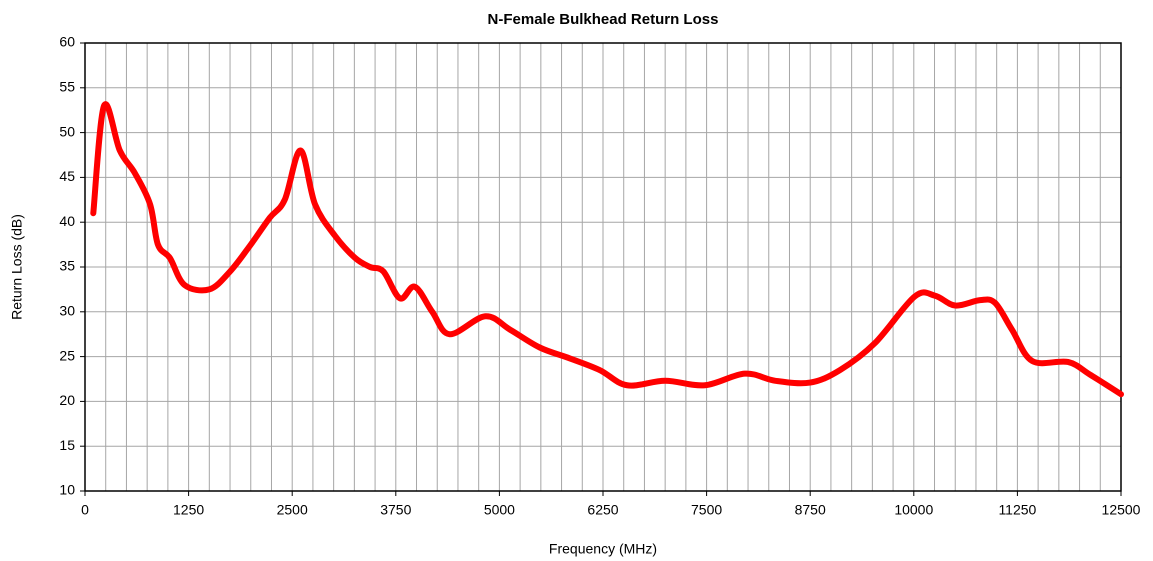 Image resolution: width=1153 pixels, height=561 pixels. What do you see at coordinates (292, 510) in the screenshot?
I see `x-tick-label: 2500` at bounding box center [292, 510].